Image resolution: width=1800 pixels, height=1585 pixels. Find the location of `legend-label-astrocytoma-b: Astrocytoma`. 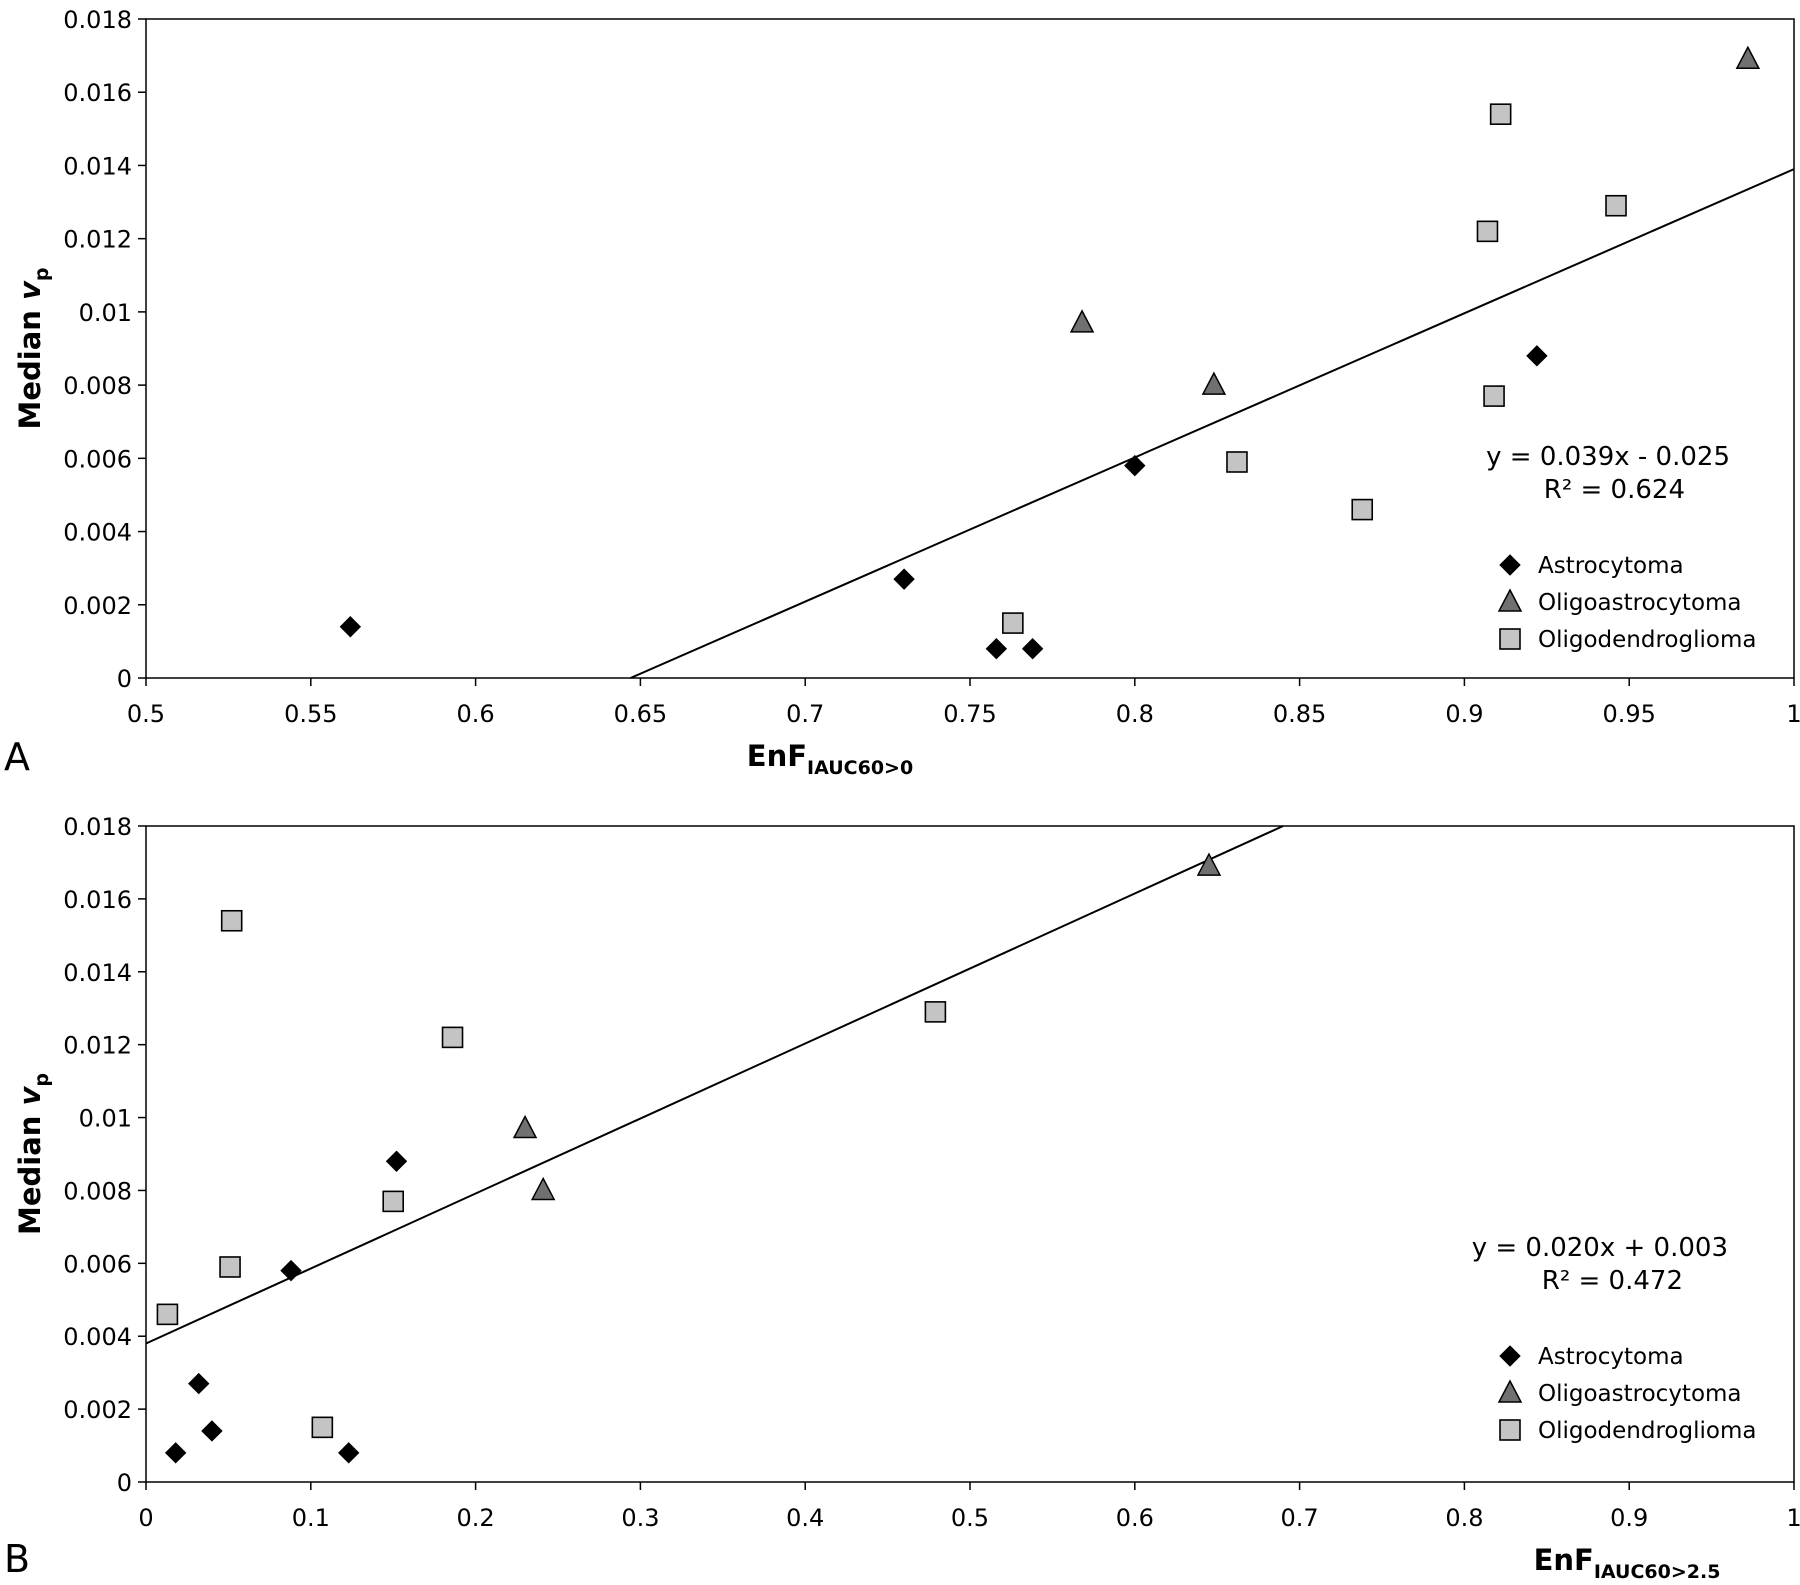

legend-label-astrocytoma-b: Astrocytoma is located at coordinates (1611, 1357).